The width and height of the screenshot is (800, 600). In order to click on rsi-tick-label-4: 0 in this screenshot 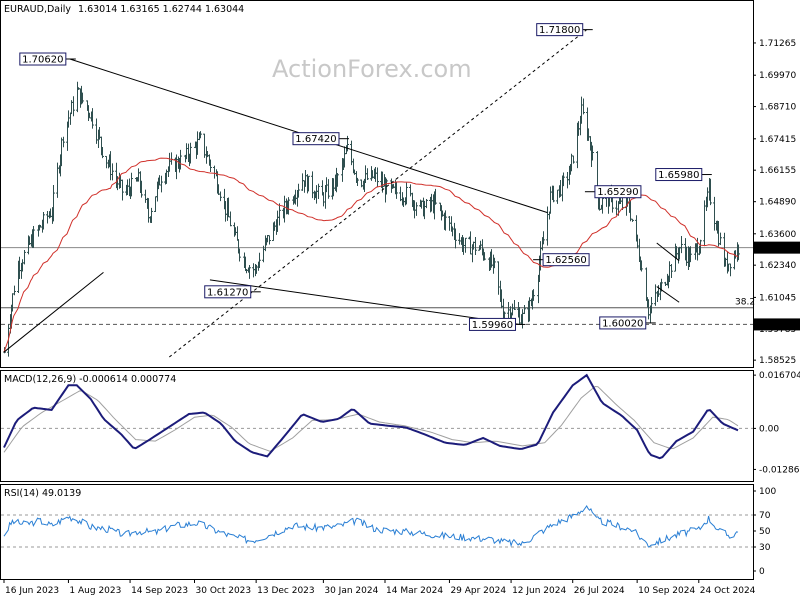, I will do `click(762, 572)`.